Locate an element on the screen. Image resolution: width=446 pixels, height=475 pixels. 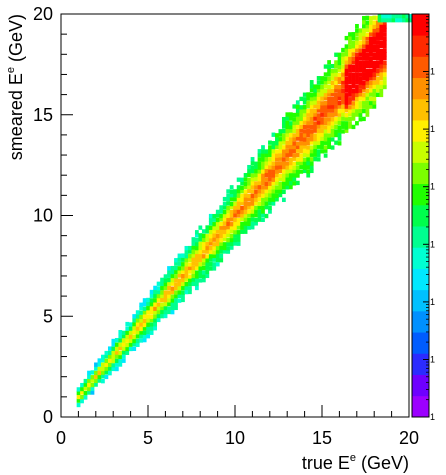
color-scale-label: 1 is located at coordinates (432, 129).